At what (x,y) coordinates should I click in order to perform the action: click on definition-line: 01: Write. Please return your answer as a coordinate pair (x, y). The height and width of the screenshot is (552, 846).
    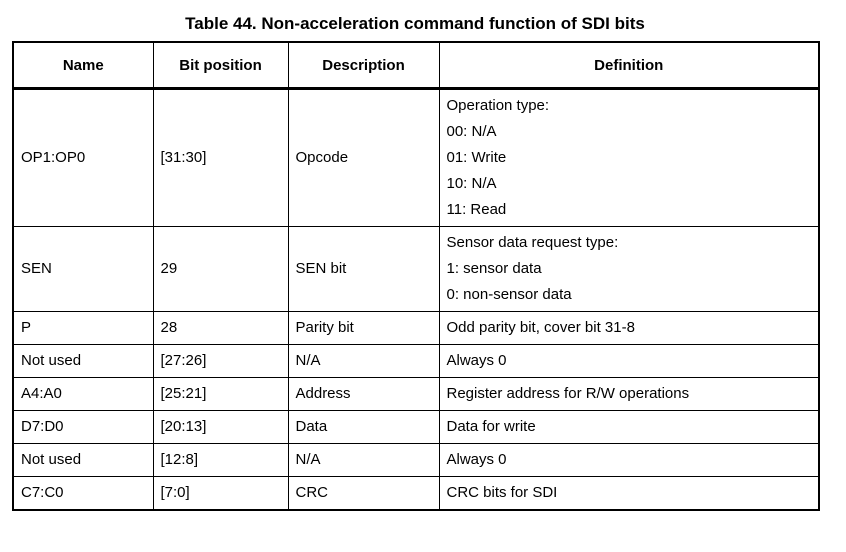
    Looking at the image, I should click on (476, 157).